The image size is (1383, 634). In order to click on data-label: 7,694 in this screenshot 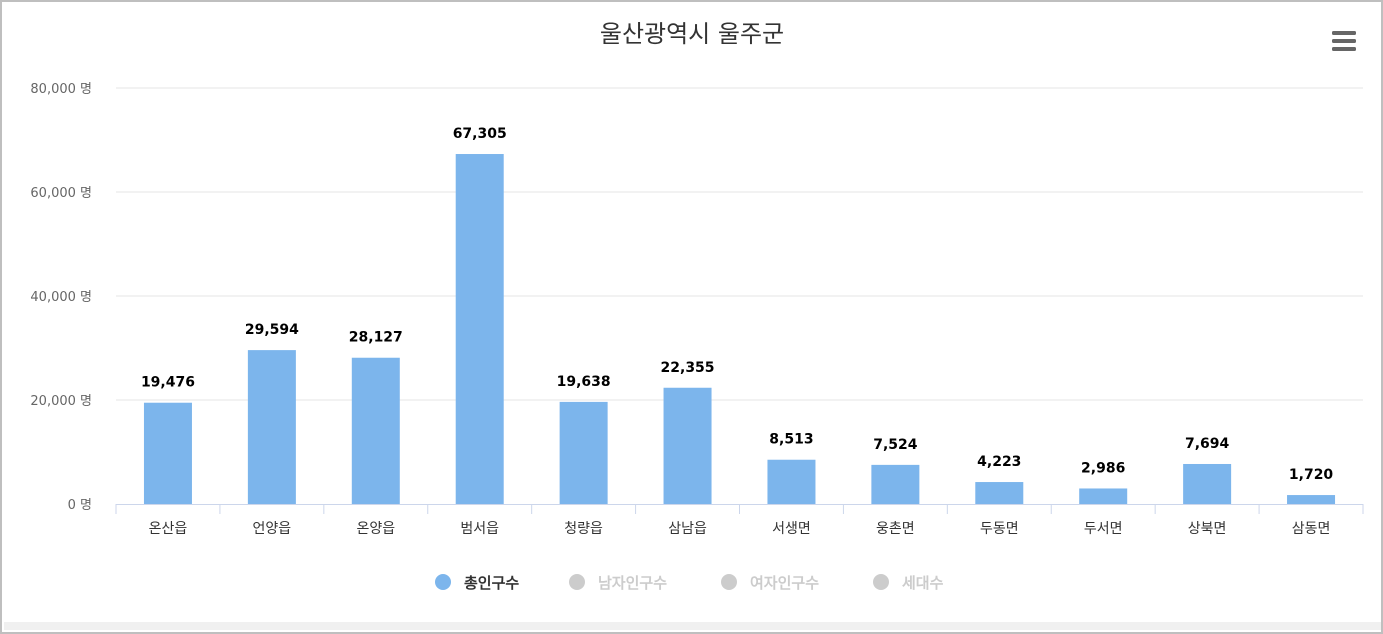, I will do `click(1207, 444)`.